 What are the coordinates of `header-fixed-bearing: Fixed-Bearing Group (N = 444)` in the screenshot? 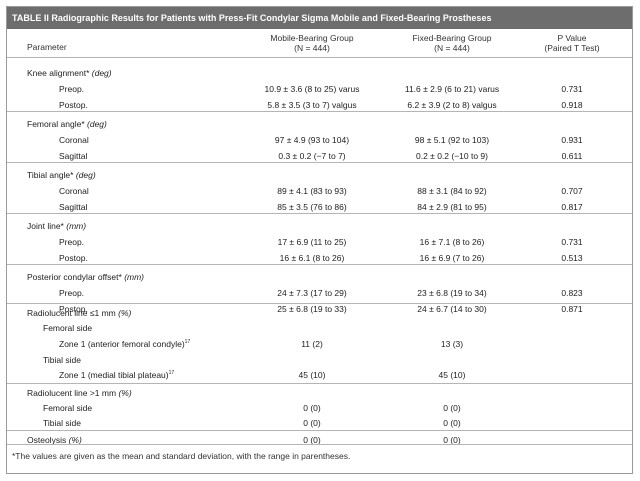 It's located at (452, 43).